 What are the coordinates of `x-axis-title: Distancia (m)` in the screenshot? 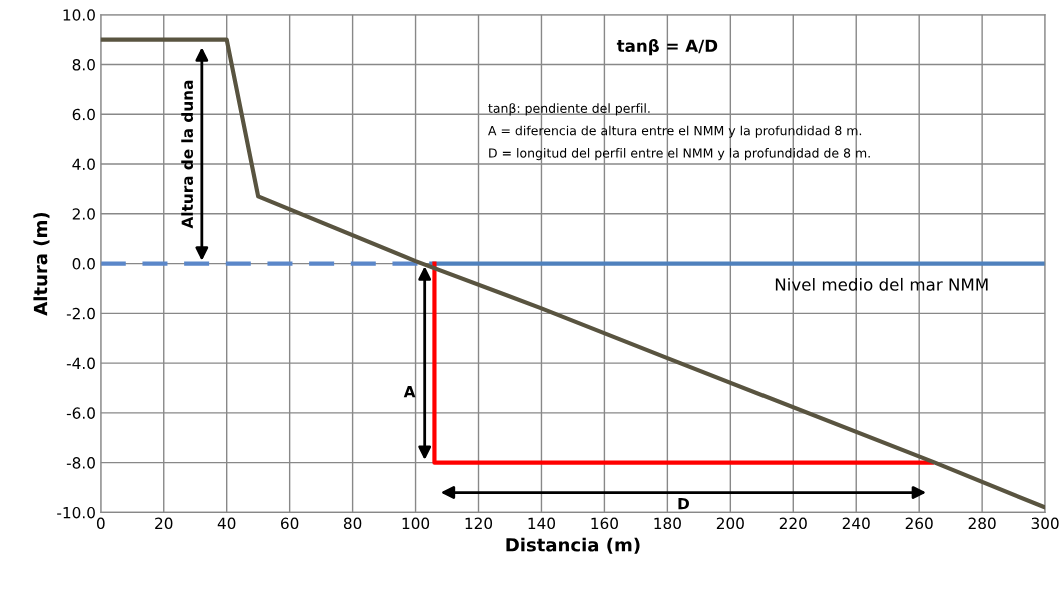 It's located at (573, 545).